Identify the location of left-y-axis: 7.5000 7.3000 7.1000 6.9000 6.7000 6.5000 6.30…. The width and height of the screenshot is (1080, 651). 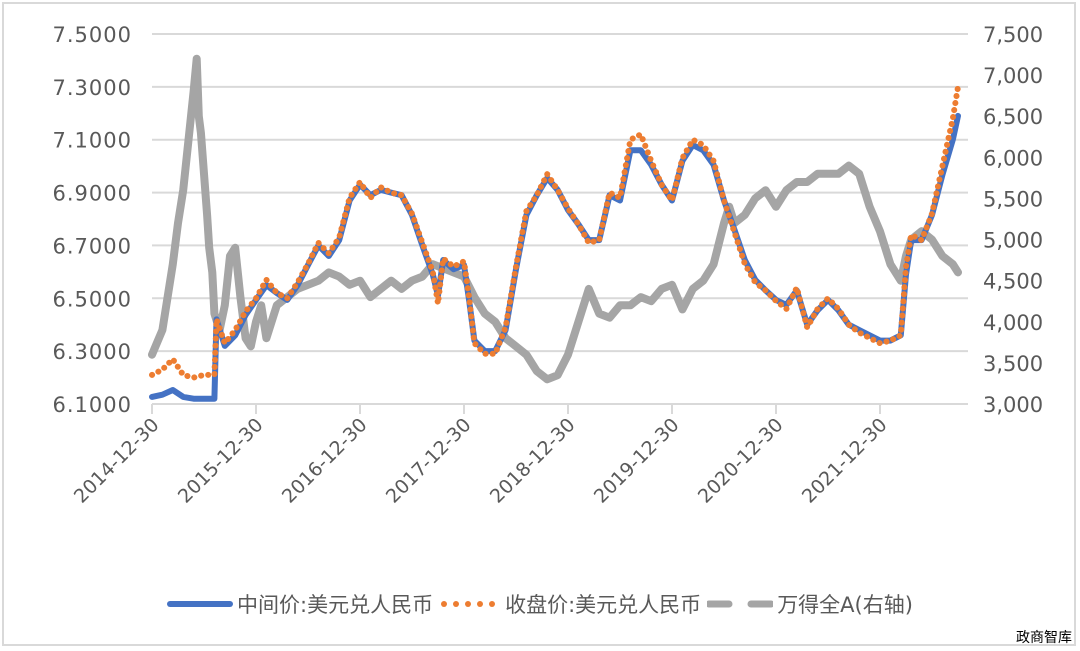
(92, 220).